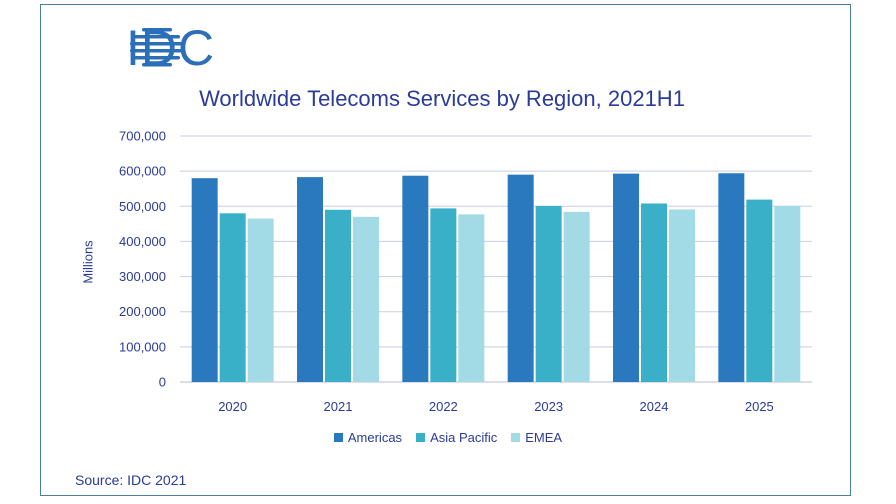  I want to click on chart-legend: Americas Asia Pacific EMEA, so click(448, 437).